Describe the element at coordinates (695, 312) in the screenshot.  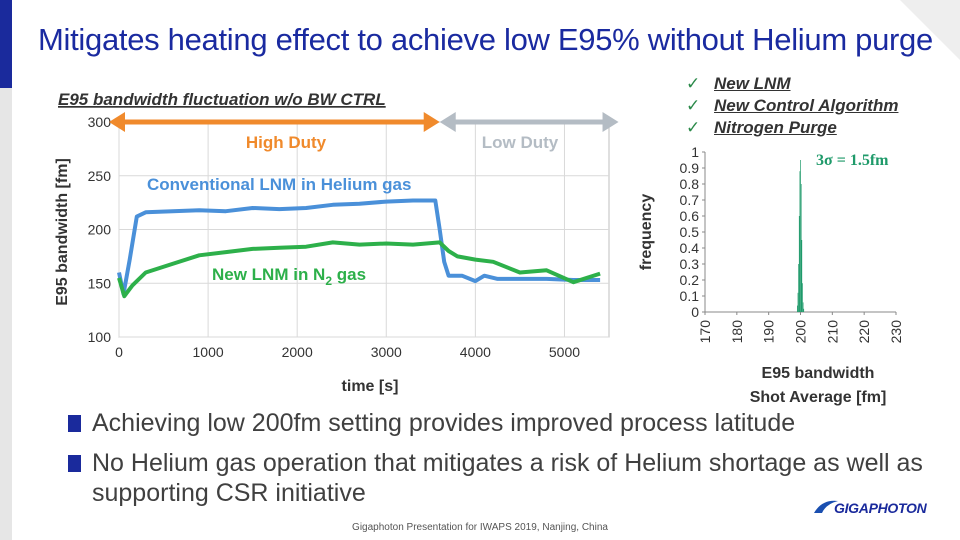
I see `hist-y-tick-label: 0` at that location.